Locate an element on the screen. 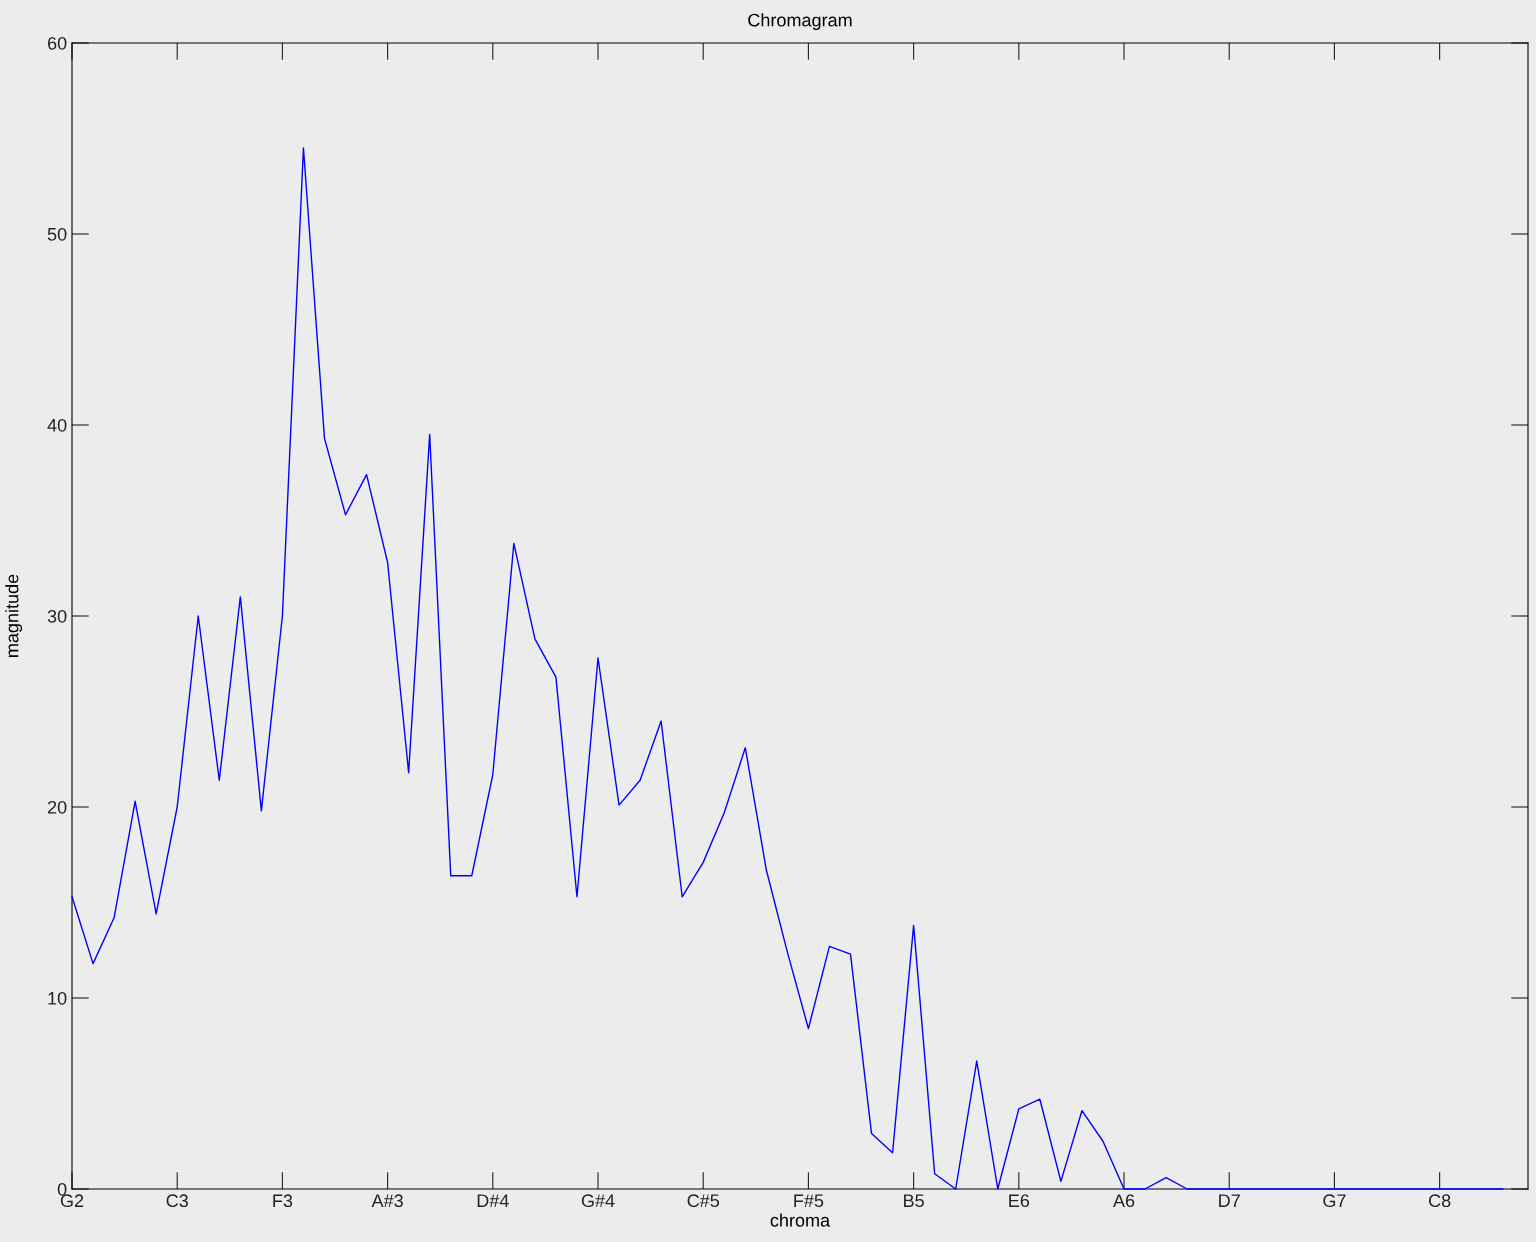 The width and height of the screenshot is (1536, 1242). x-tick-label: F#5 is located at coordinates (809, 1201).